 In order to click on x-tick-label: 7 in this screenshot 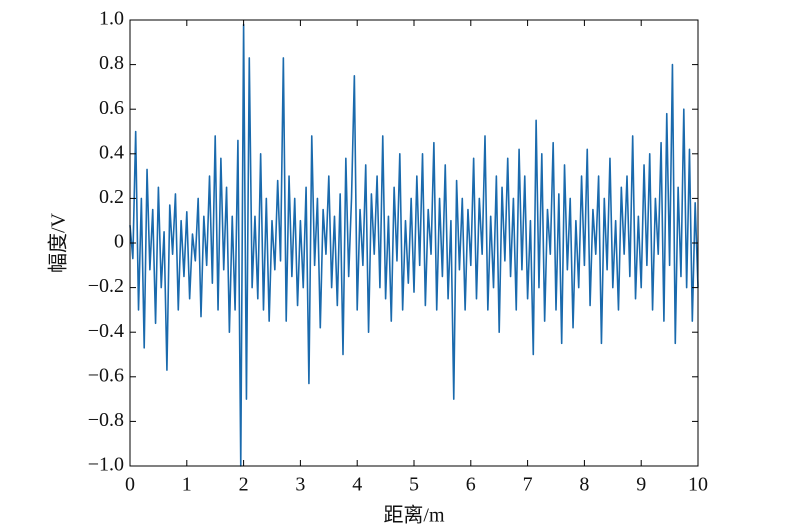, I will do `click(528, 485)`.